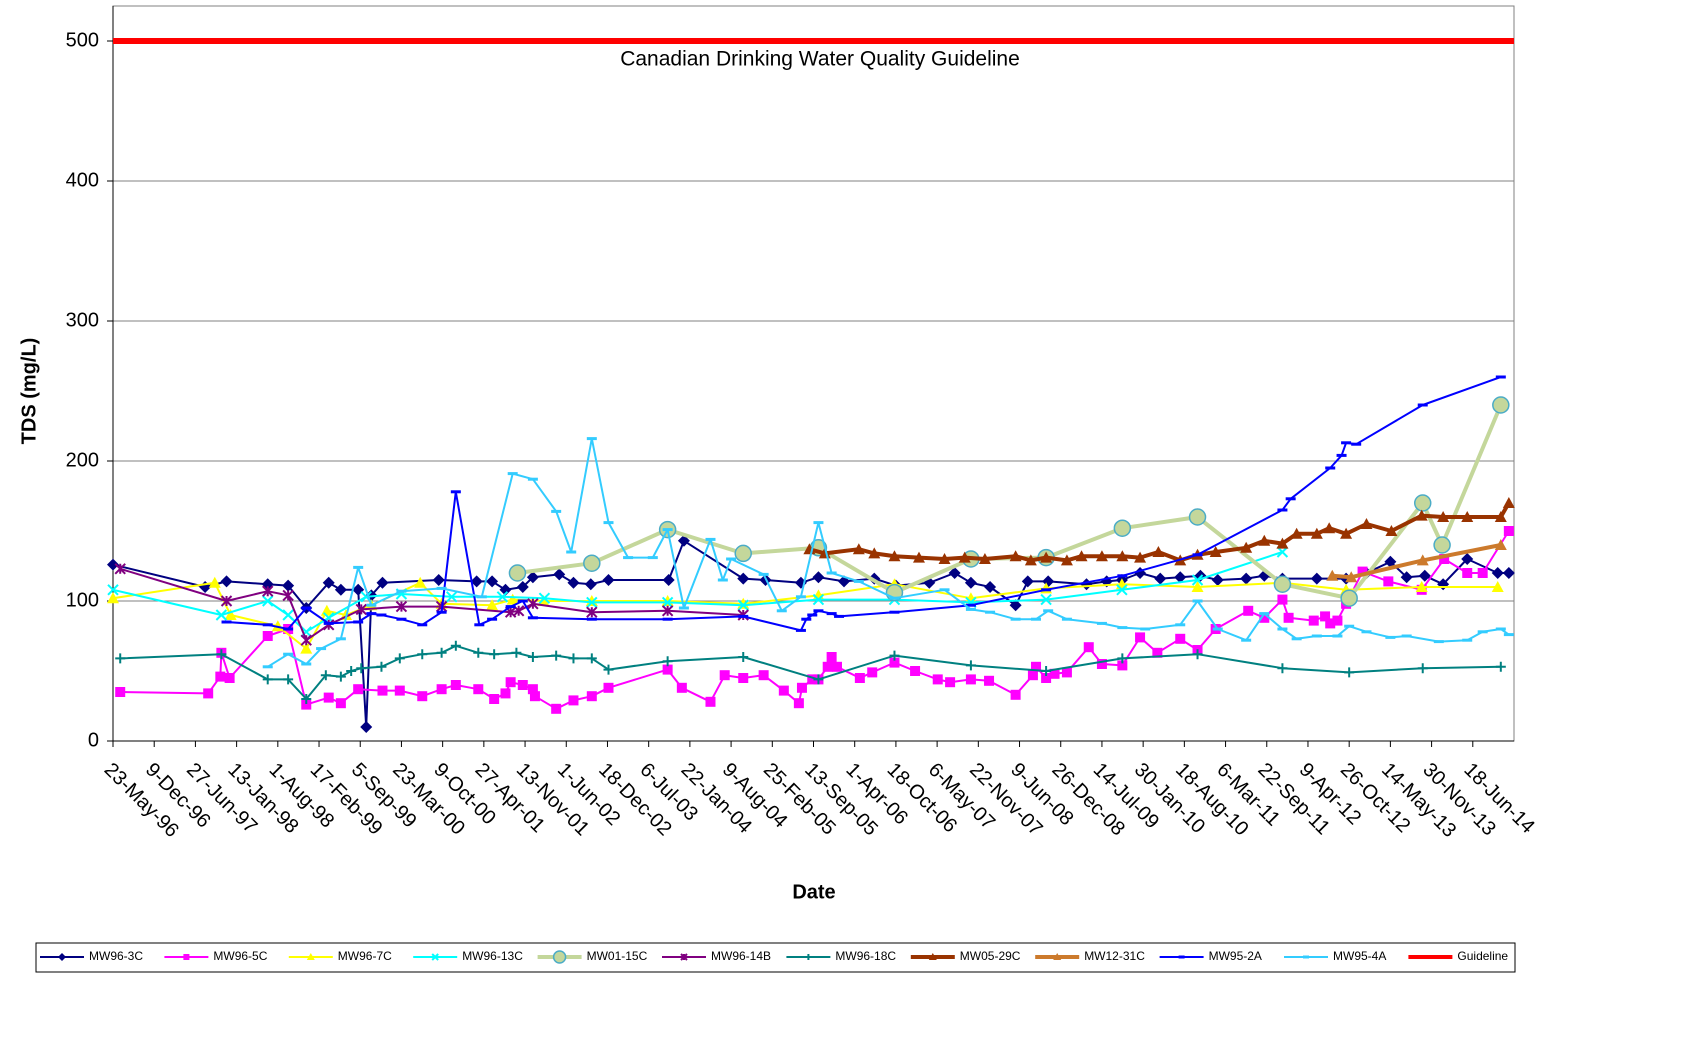 This screenshot has height=1054, width=1701. Describe the element at coordinates (865, 956) in the screenshot. I see `legend-label: MW96-18C` at that location.